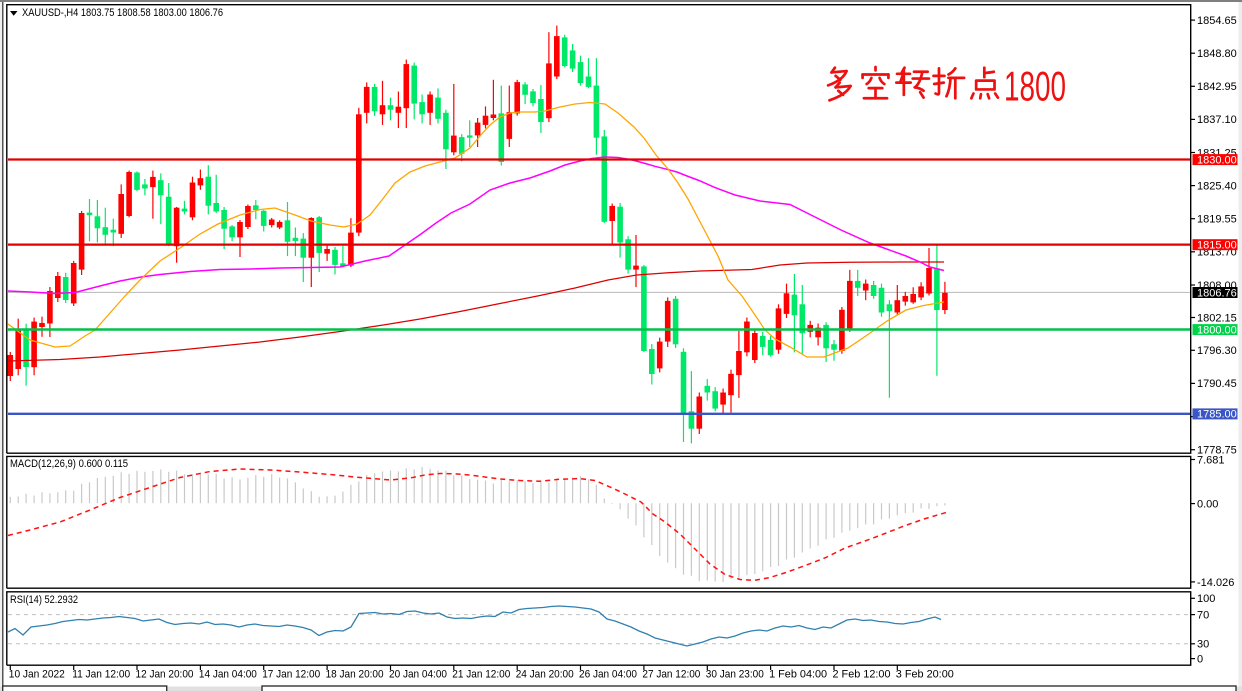  What do you see at coordinates (862, 675) in the screenshot?
I see `svg-text: 2 Feb 12:00` at bounding box center [862, 675].